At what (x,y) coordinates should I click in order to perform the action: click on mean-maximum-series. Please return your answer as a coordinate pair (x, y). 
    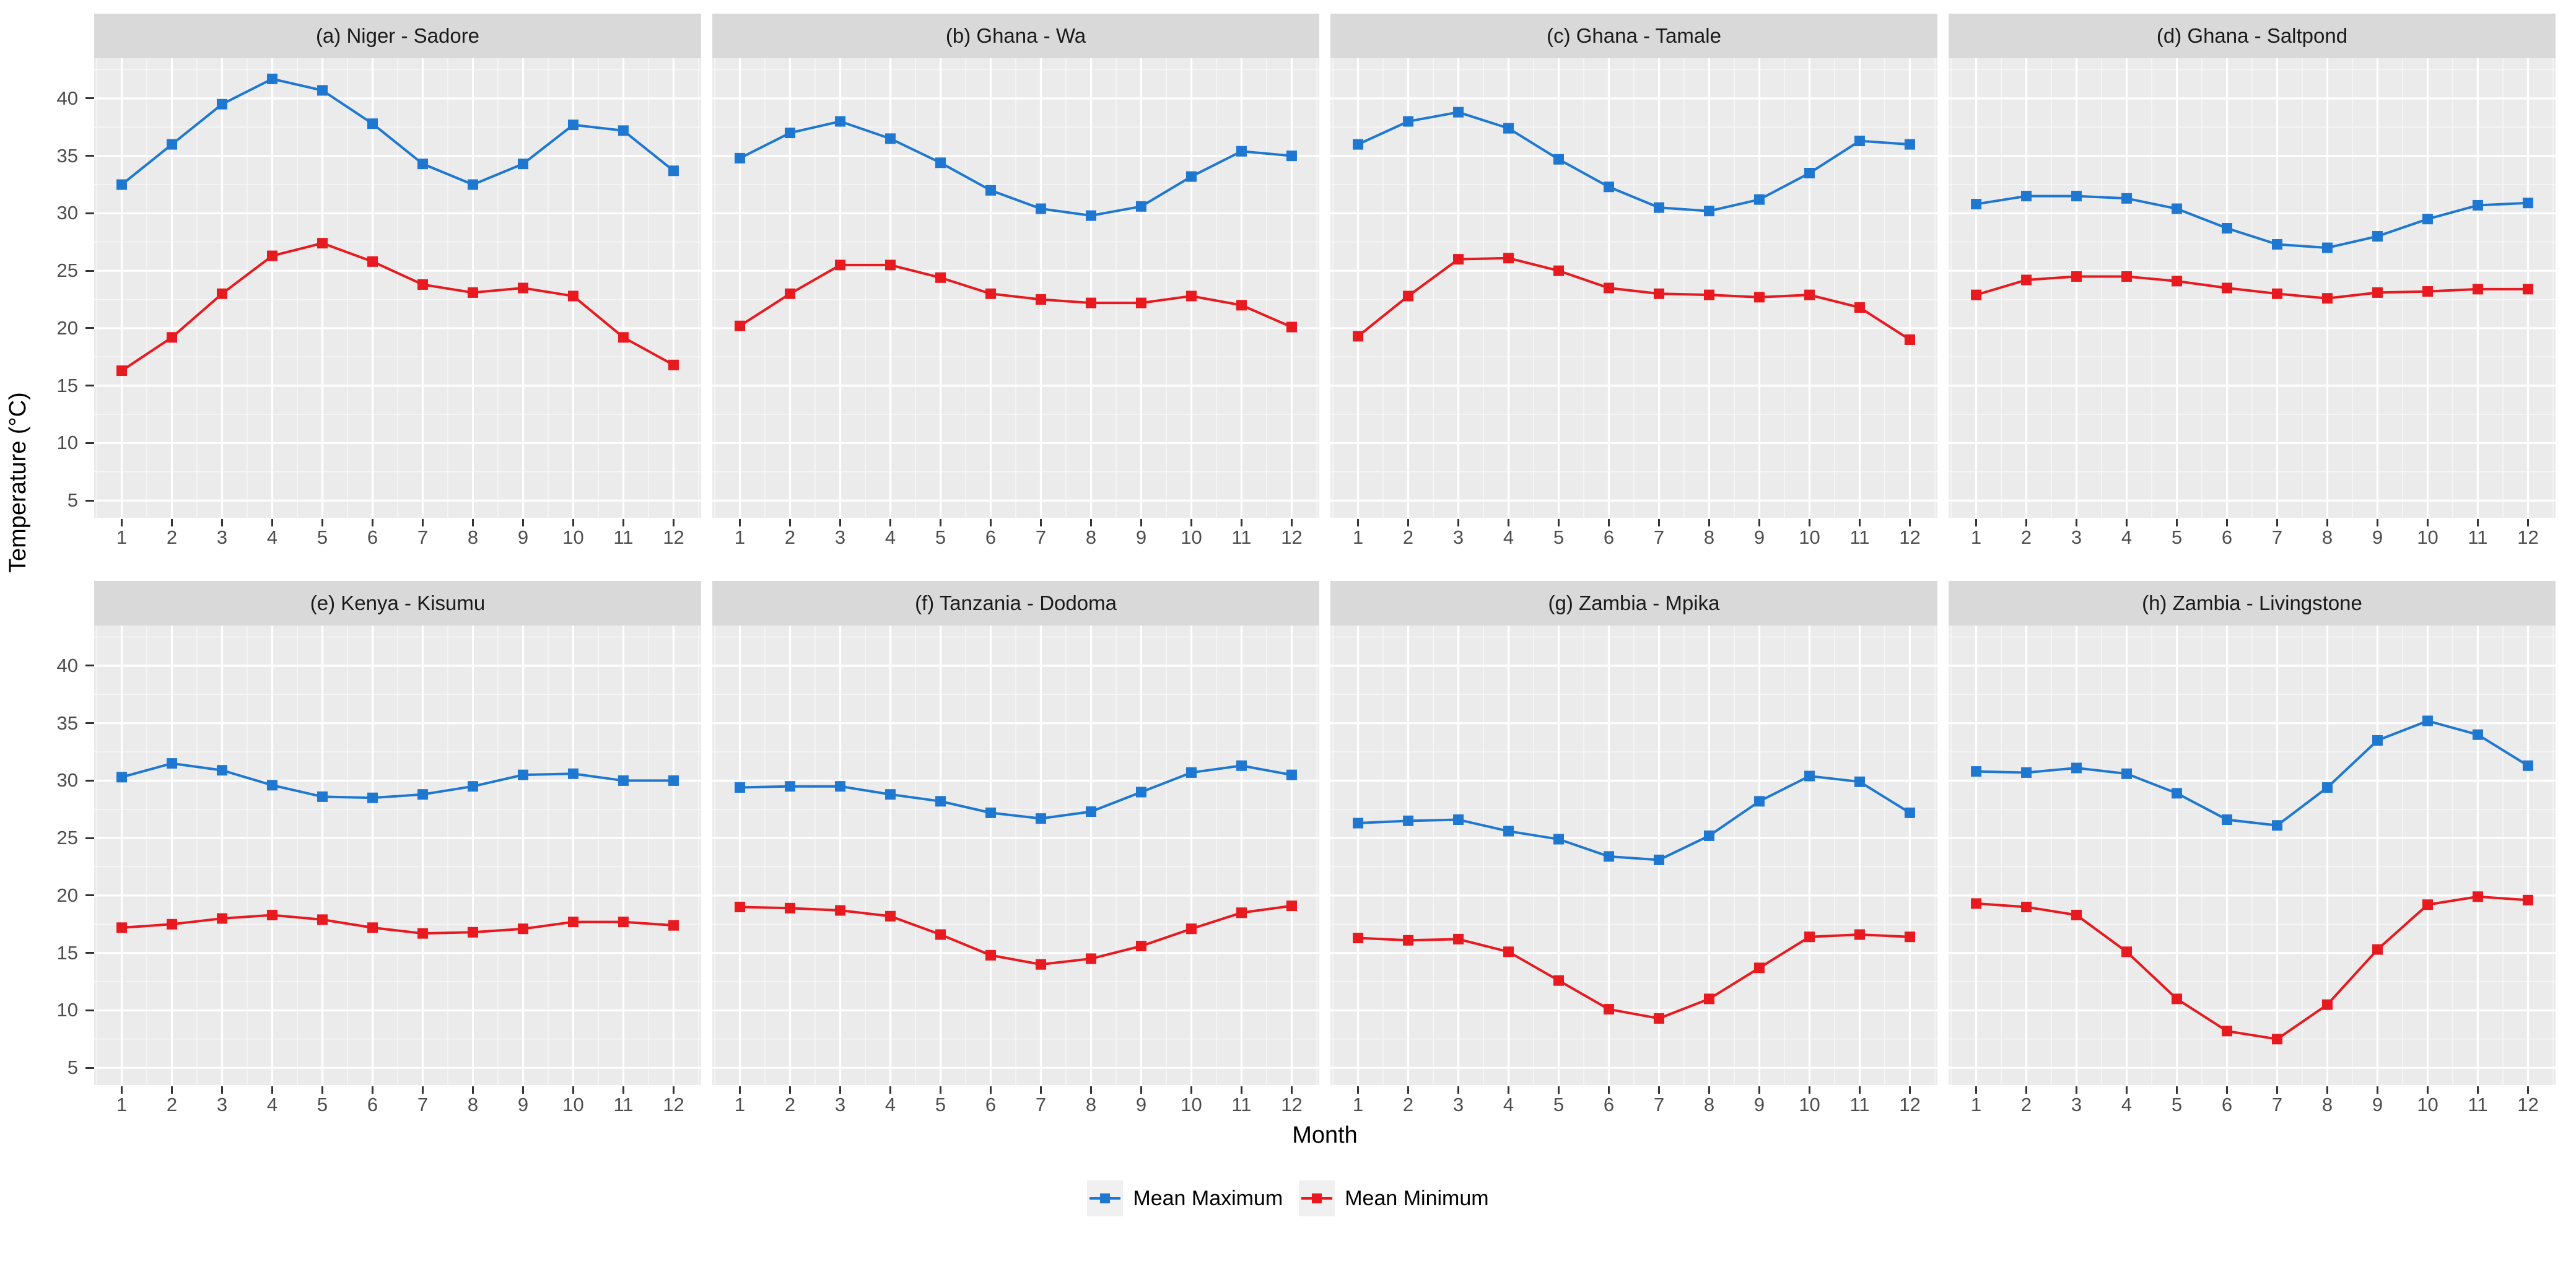
    Looking at the image, I should click on (2252, 222).